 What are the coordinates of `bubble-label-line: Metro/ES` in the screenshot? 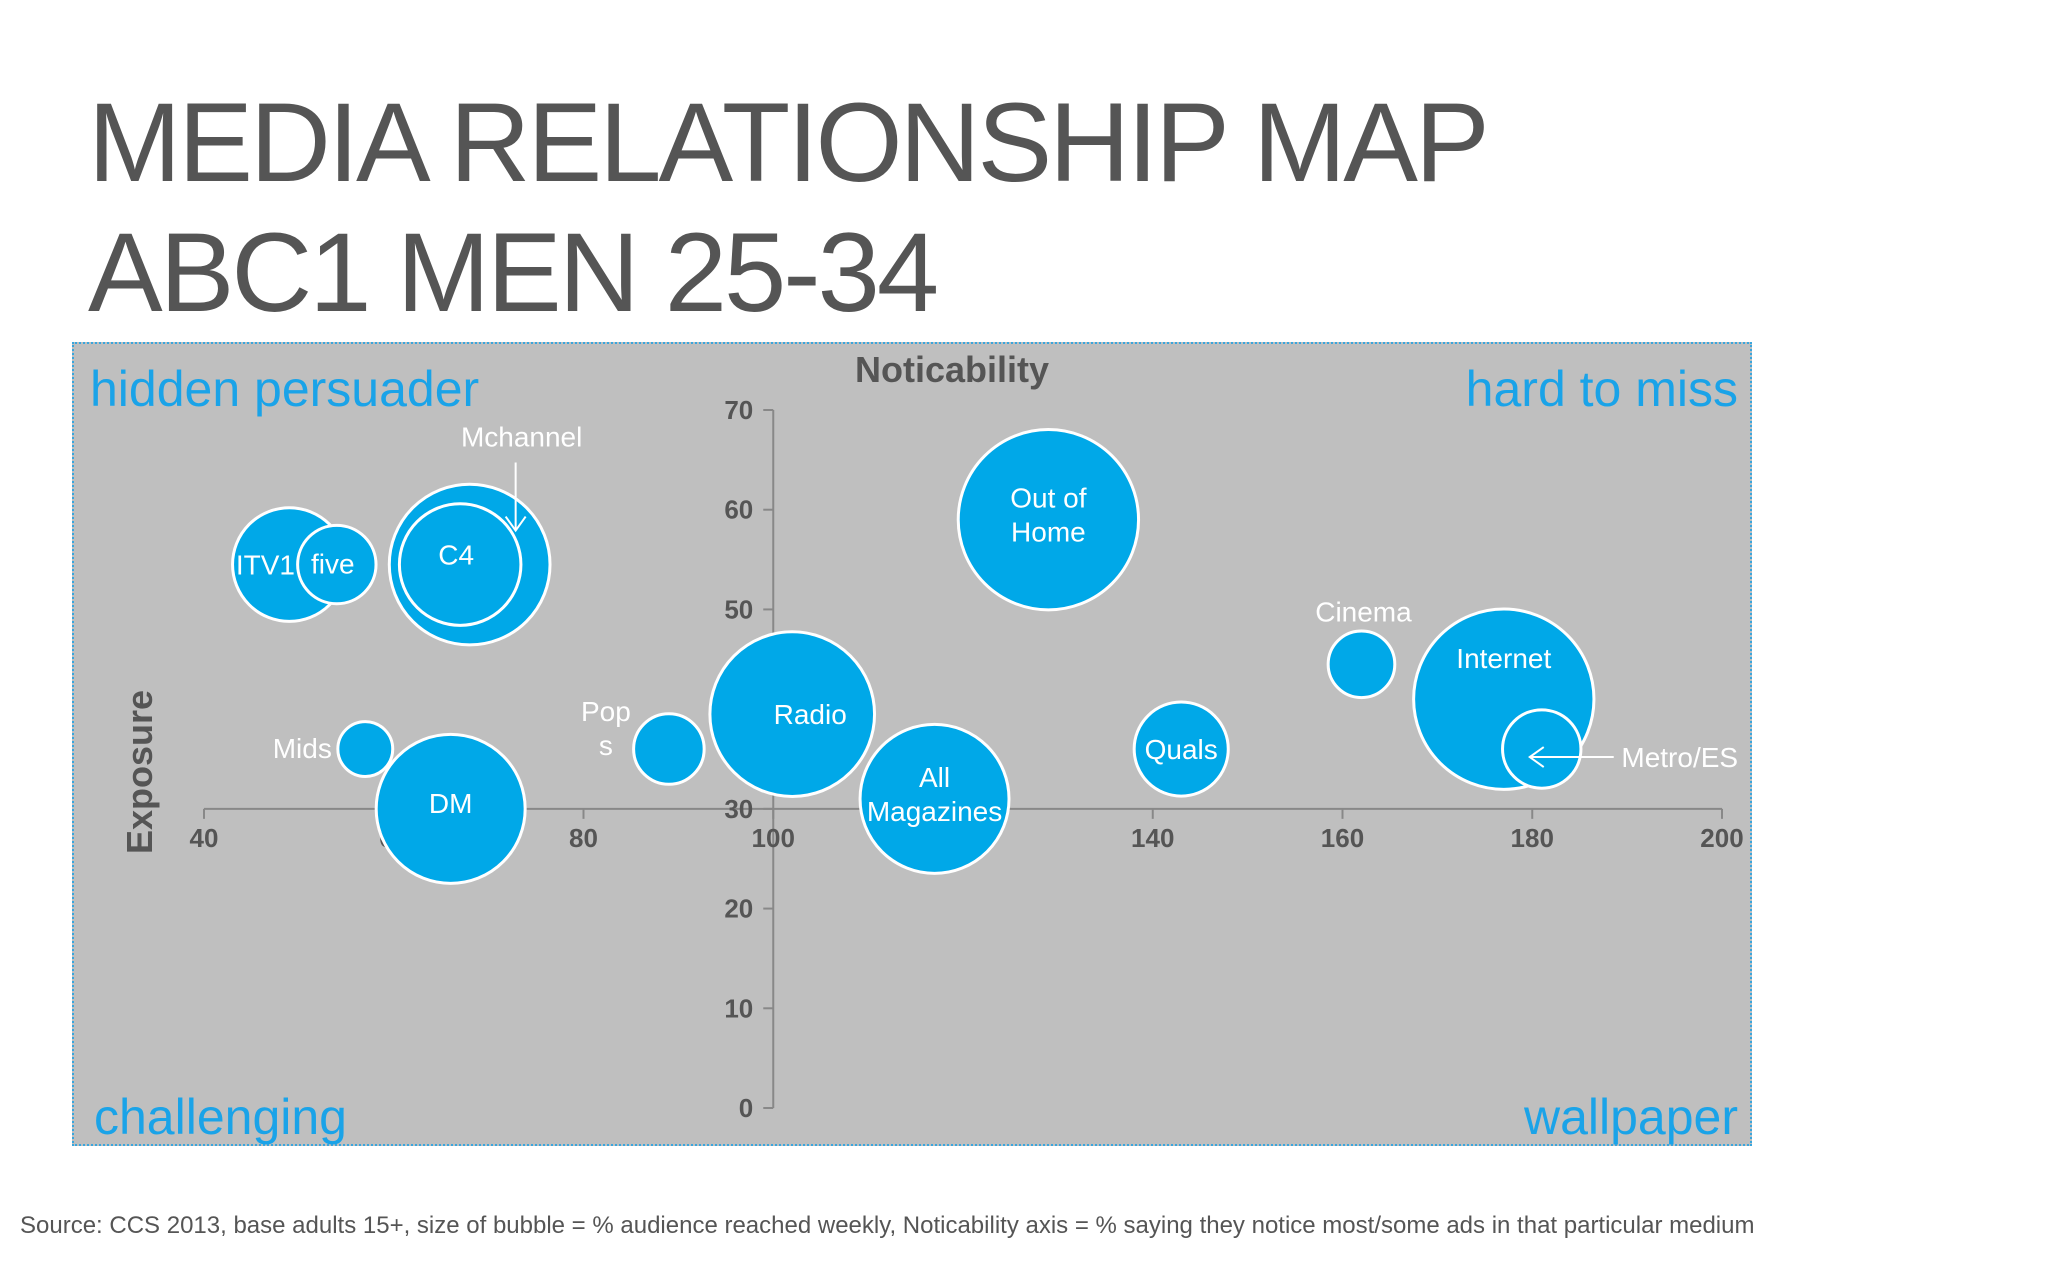 It's located at (1679, 757).